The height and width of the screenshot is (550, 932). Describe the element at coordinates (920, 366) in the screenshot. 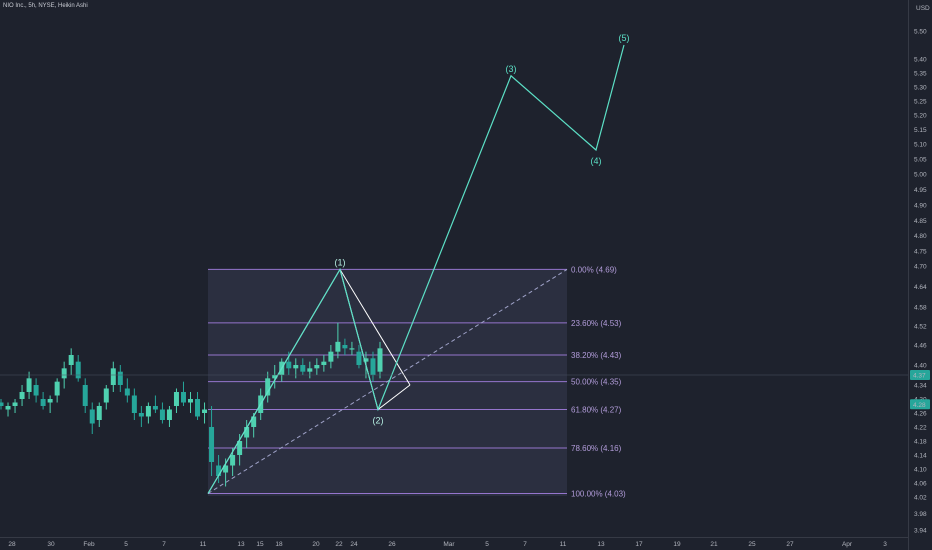

I see `y-tick-label: 4.40` at that location.